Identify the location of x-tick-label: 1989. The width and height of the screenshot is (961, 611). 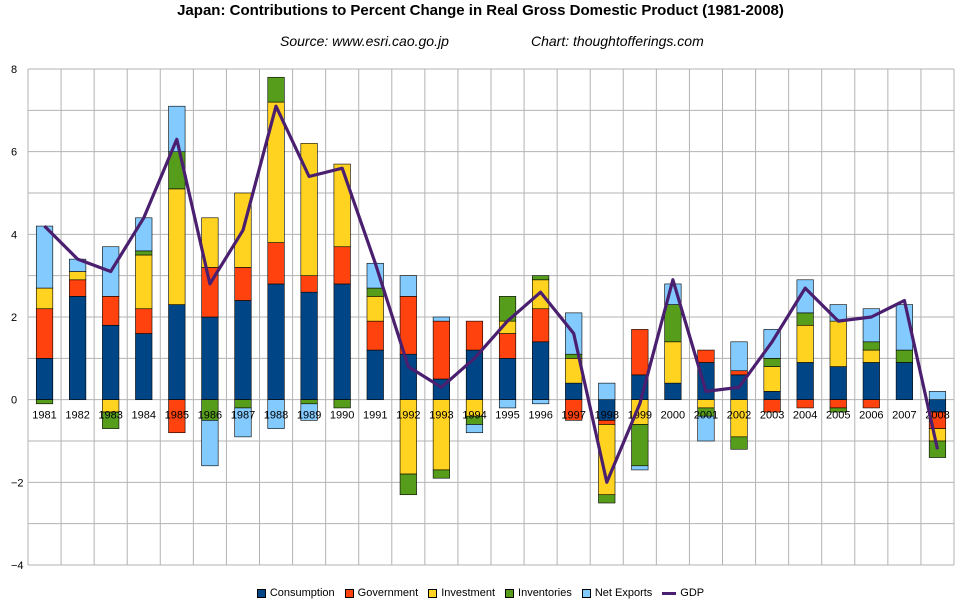
(309, 416).